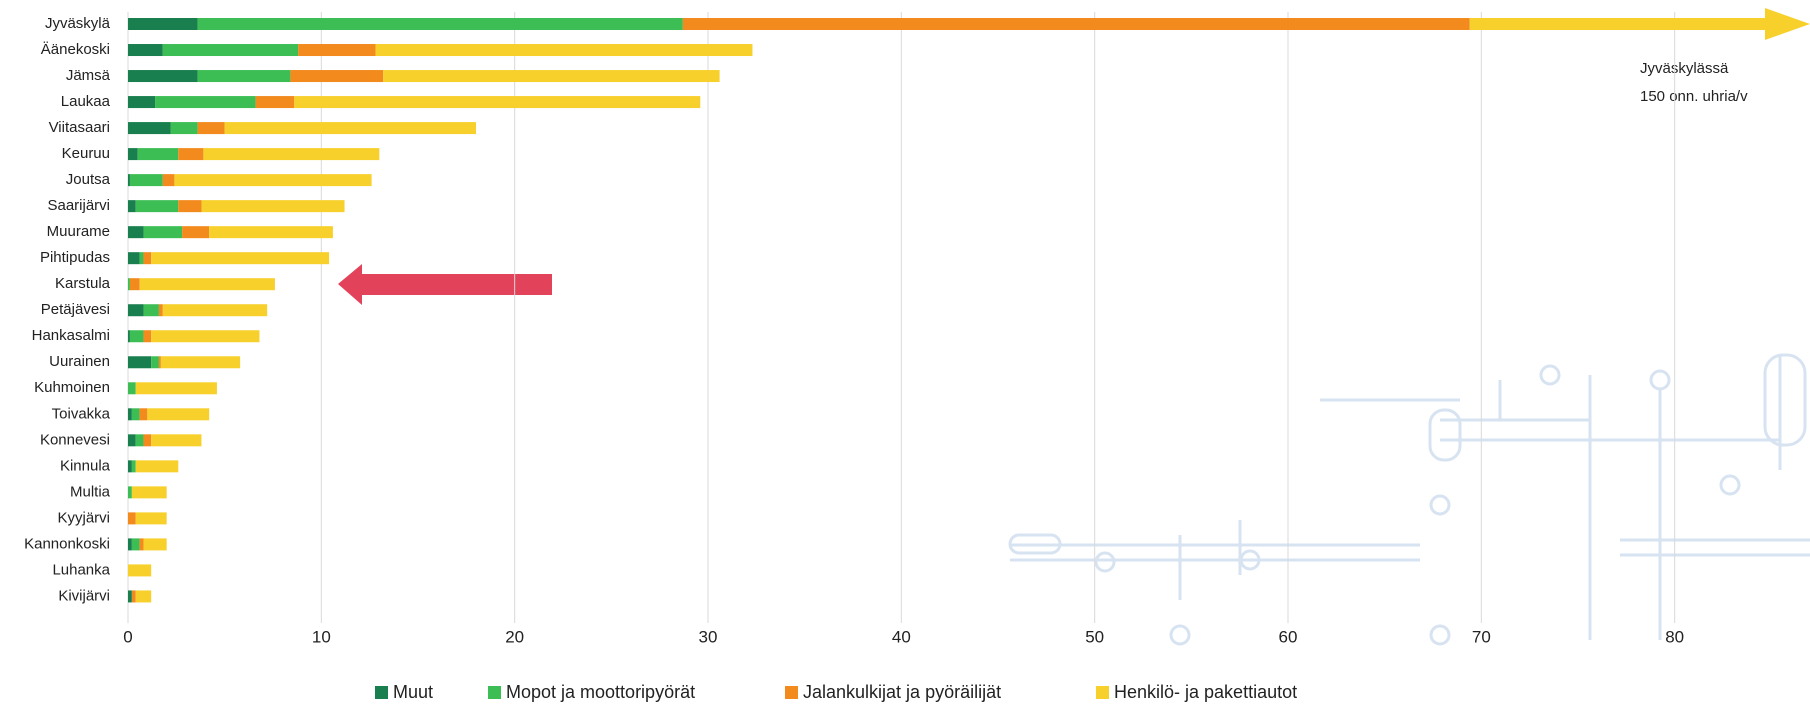 The image size is (1810, 706). I want to click on legend-label: Henkilö- ja pakettiautot, so click(1205, 692).